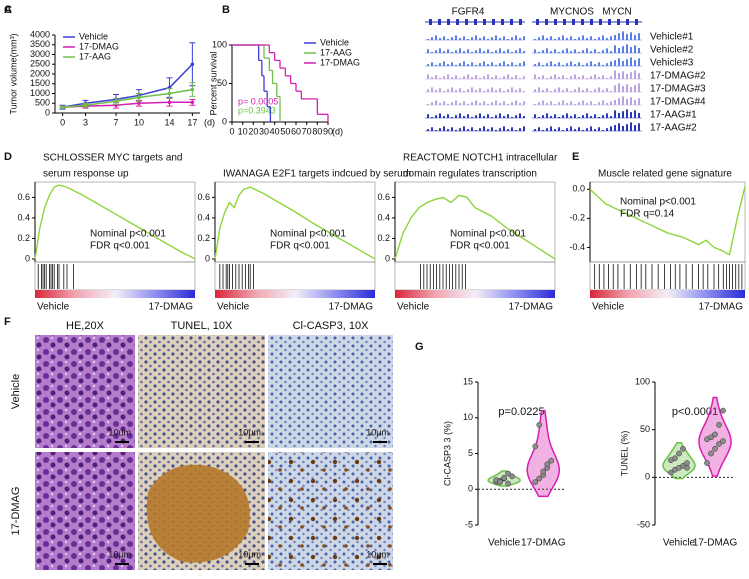 The width and height of the screenshot is (749, 579). I want to click on y-tick-label: 2500, so click(40, 64).